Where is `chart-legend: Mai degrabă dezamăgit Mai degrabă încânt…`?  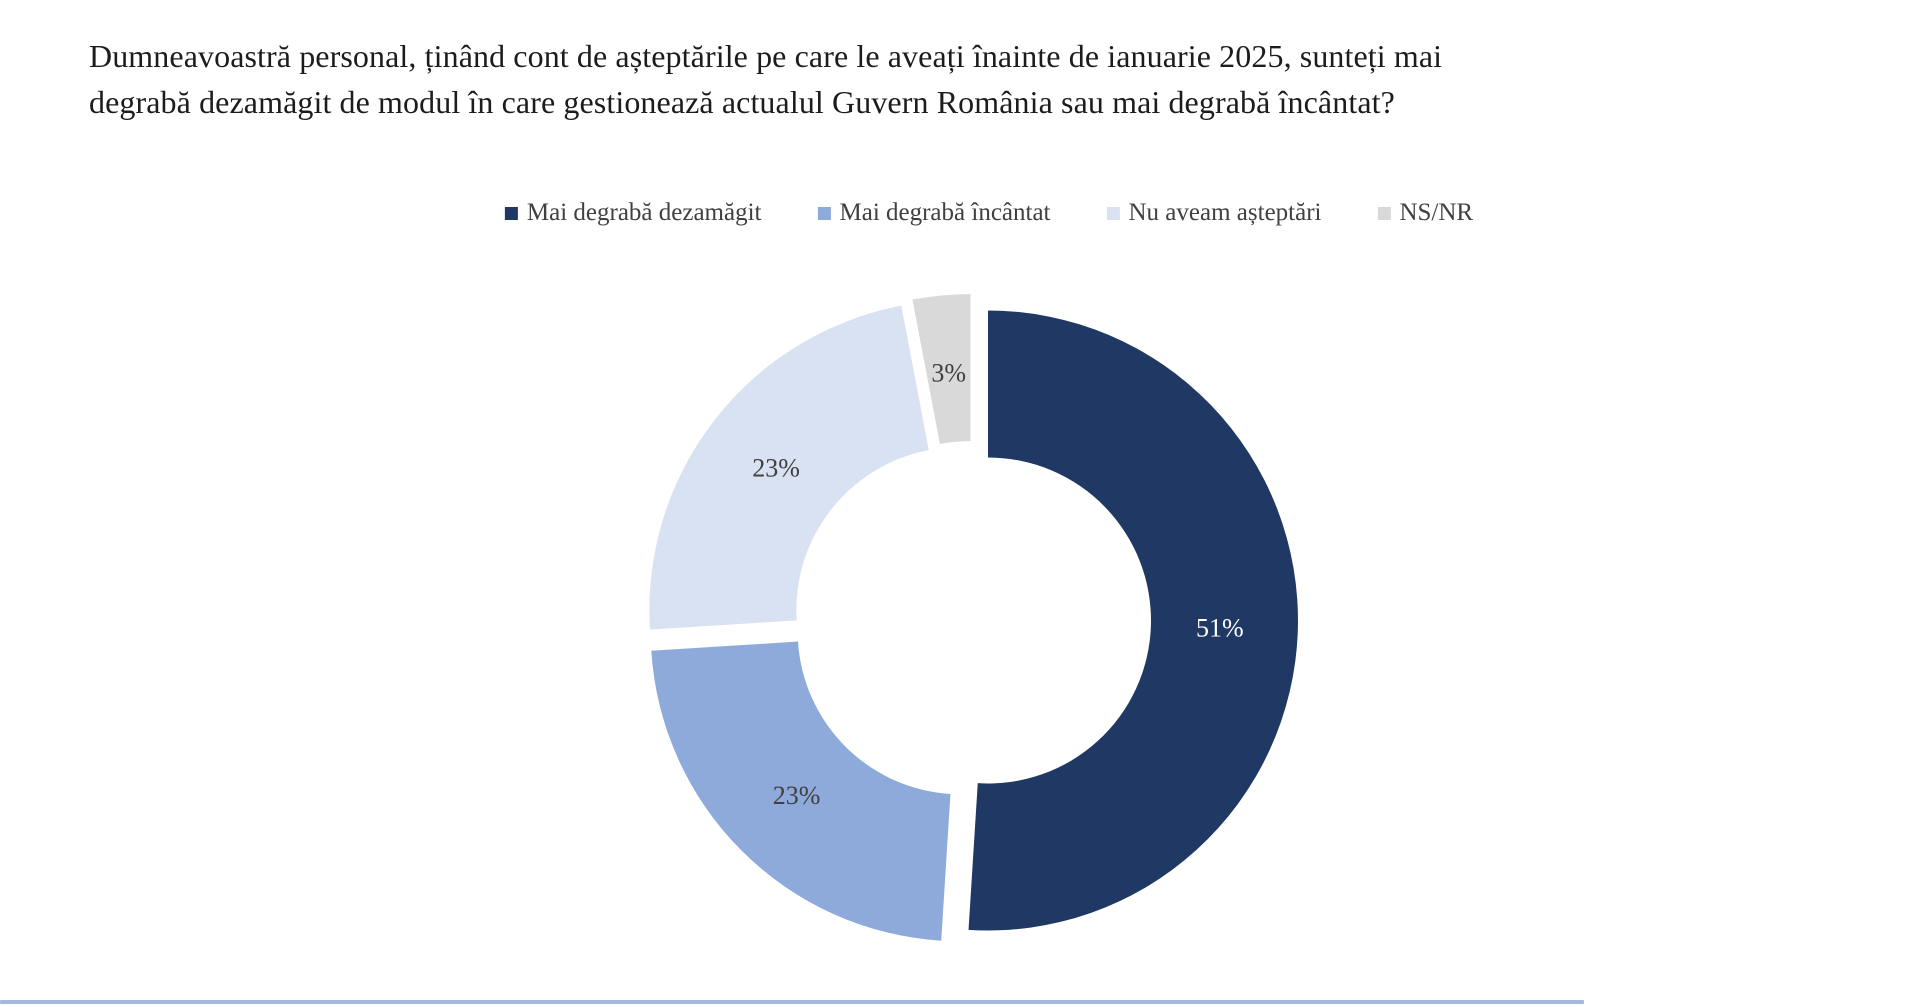
chart-legend: Mai degrabă dezamăgit Mai degrabă încânt… is located at coordinates (988, 213).